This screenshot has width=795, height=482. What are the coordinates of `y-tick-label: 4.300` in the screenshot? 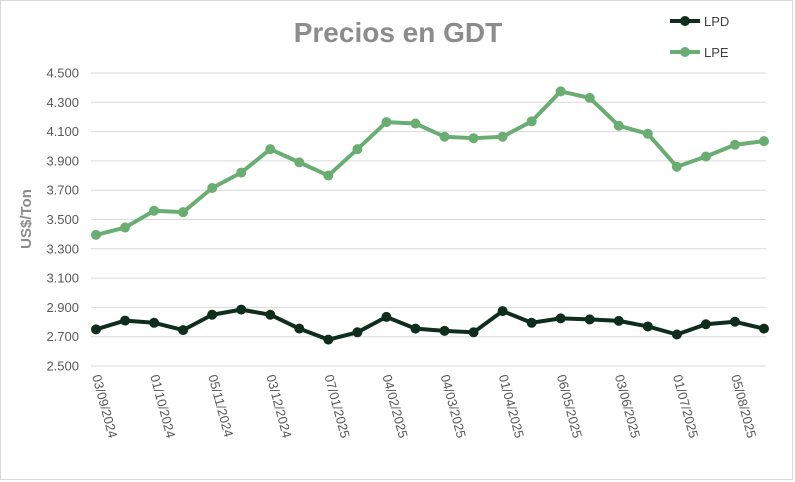 It's located at (62, 102).